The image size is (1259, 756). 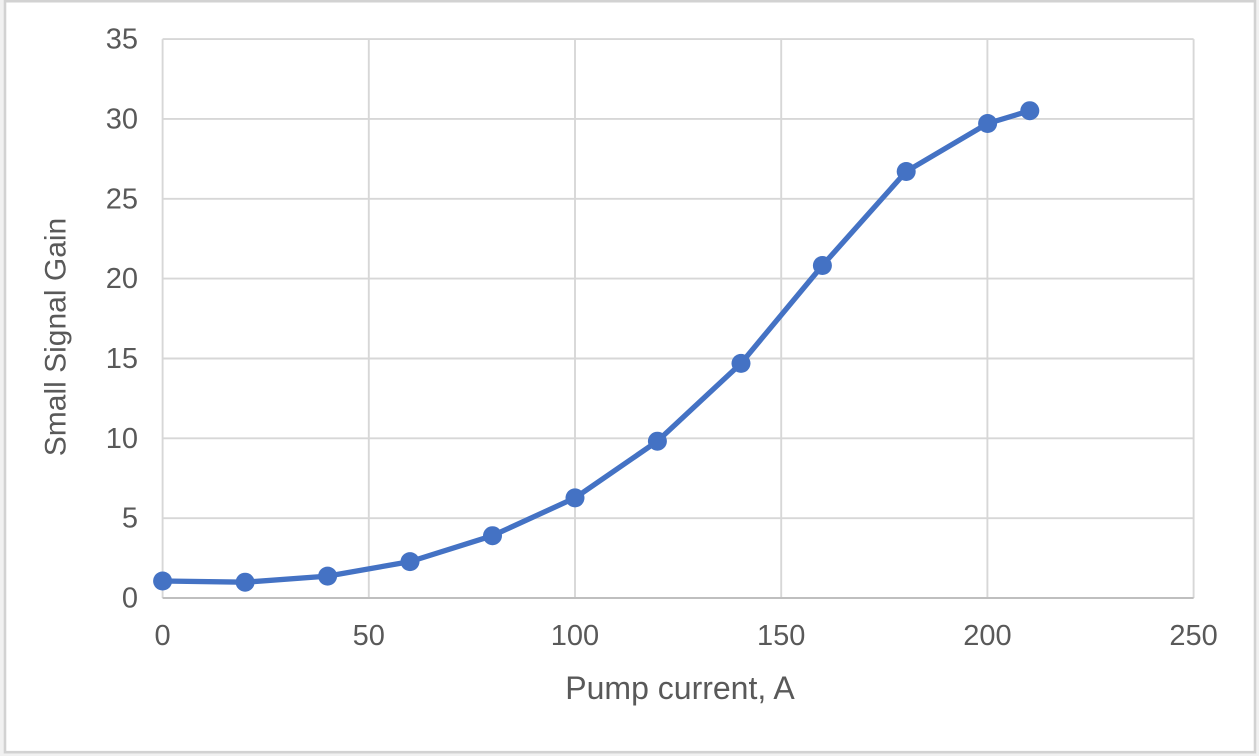 I want to click on svg-text: 150, so click(x=781, y=636).